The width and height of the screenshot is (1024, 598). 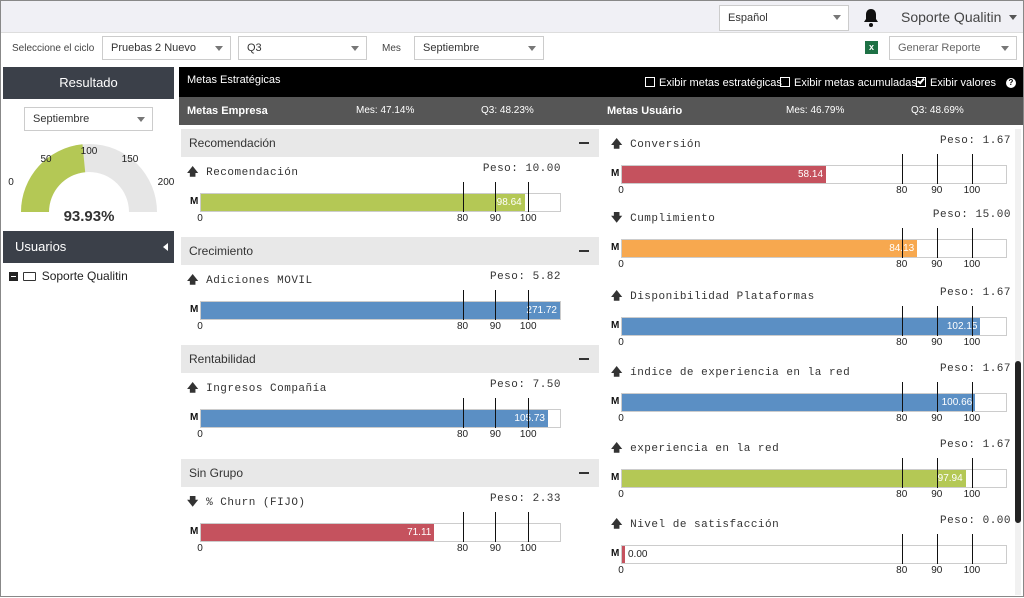 What do you see at coordinates (724, 174) in the screenshot?
I see `metric-bar: 58.14` at bounding box center [724, 174].